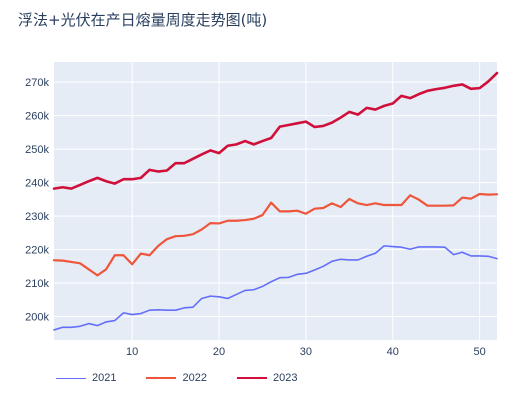  What do you see at coordinates (37, 217) in the screenshot?
I see `y-tick-label: 230k` at bounding box center [37, 217].